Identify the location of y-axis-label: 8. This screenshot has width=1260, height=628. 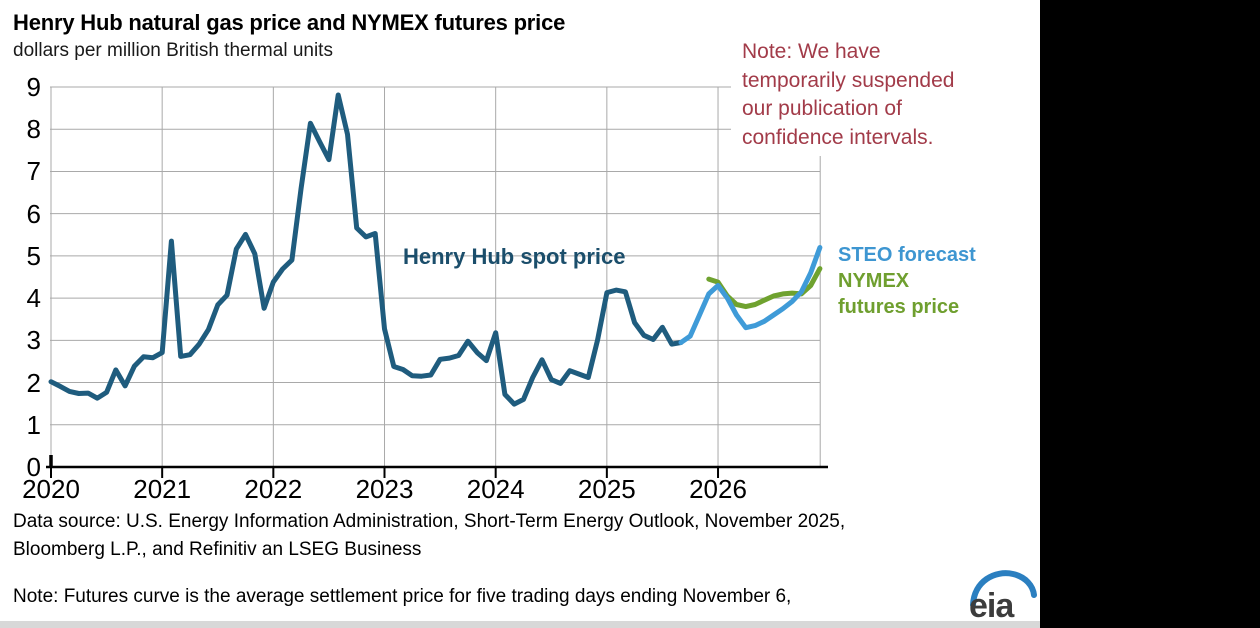
(33, 129).